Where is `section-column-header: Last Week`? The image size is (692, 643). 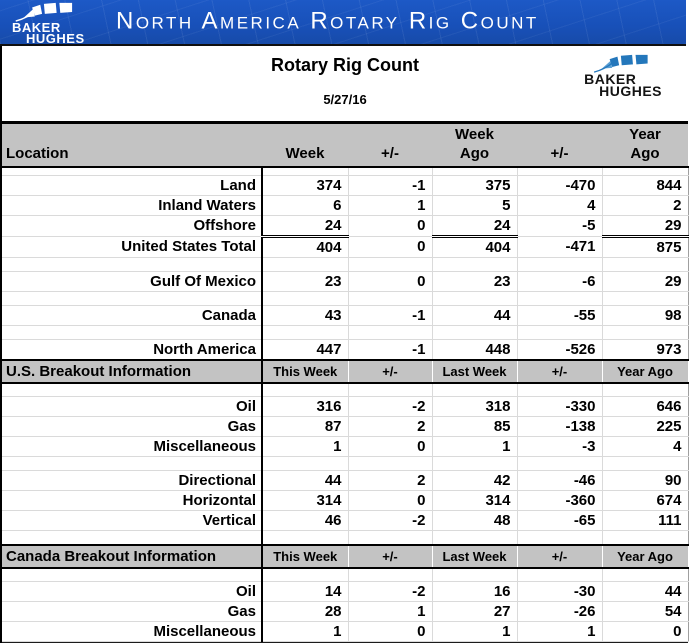
section-column-header: Last Week is located at coordinates (474, 371).